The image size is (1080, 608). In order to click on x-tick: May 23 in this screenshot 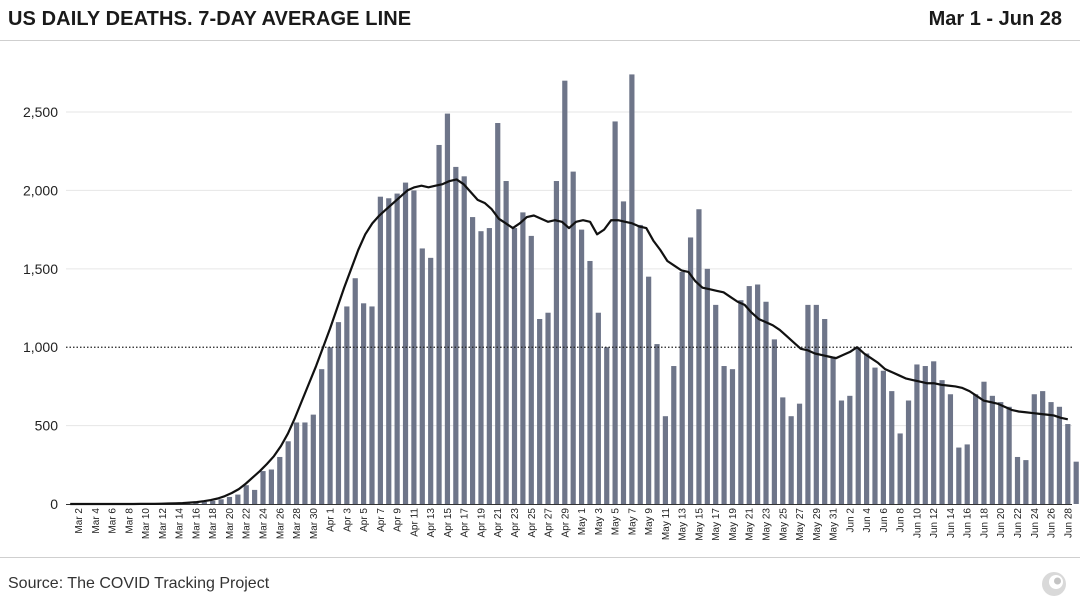, I will do `click(767, 524)`.